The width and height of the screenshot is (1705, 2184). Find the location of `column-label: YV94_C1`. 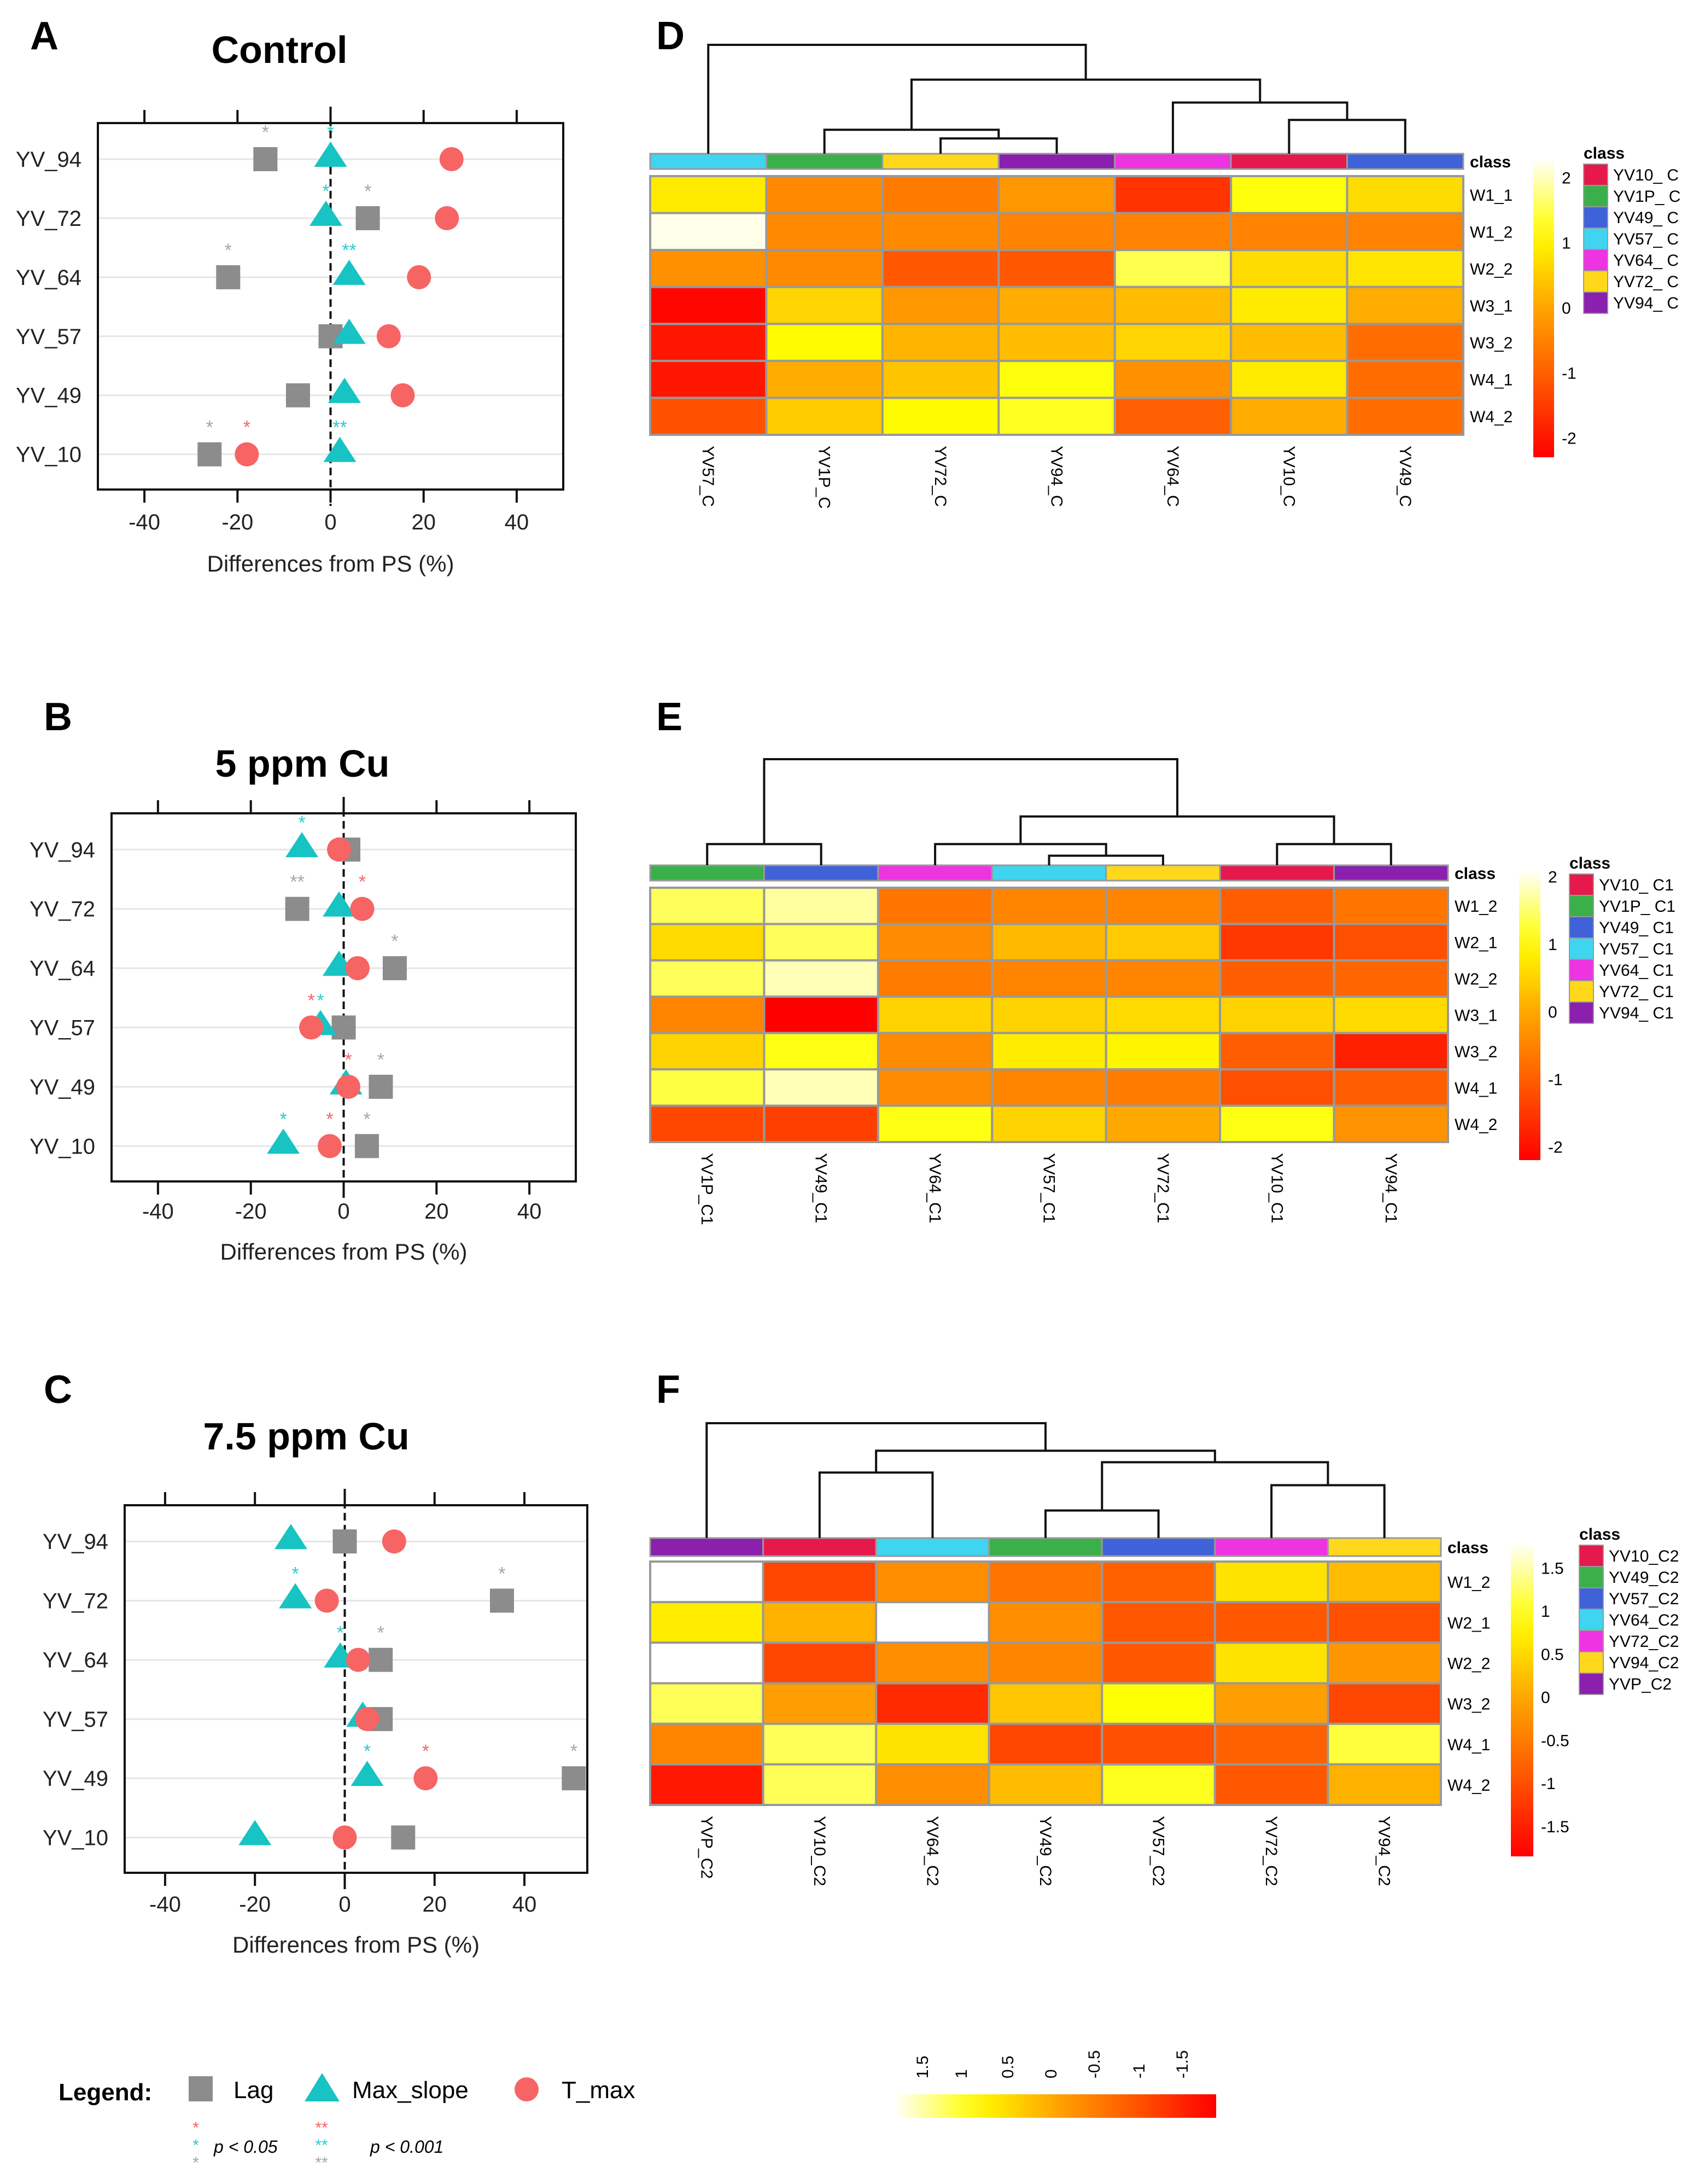

column-label: YV94_C1 is located at coordinates (1391, 1188).